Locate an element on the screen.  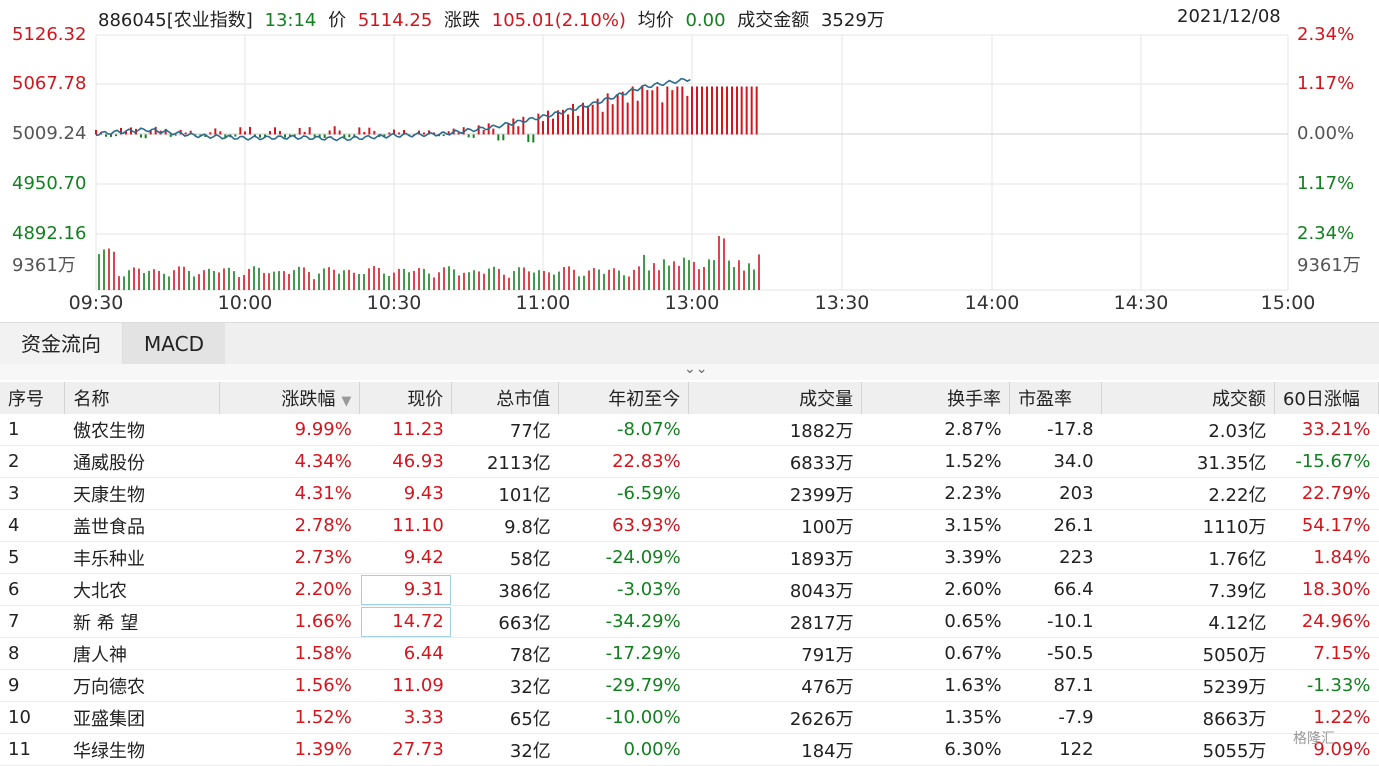
table-cell: 58亿 is located at coordinates (505, 557).